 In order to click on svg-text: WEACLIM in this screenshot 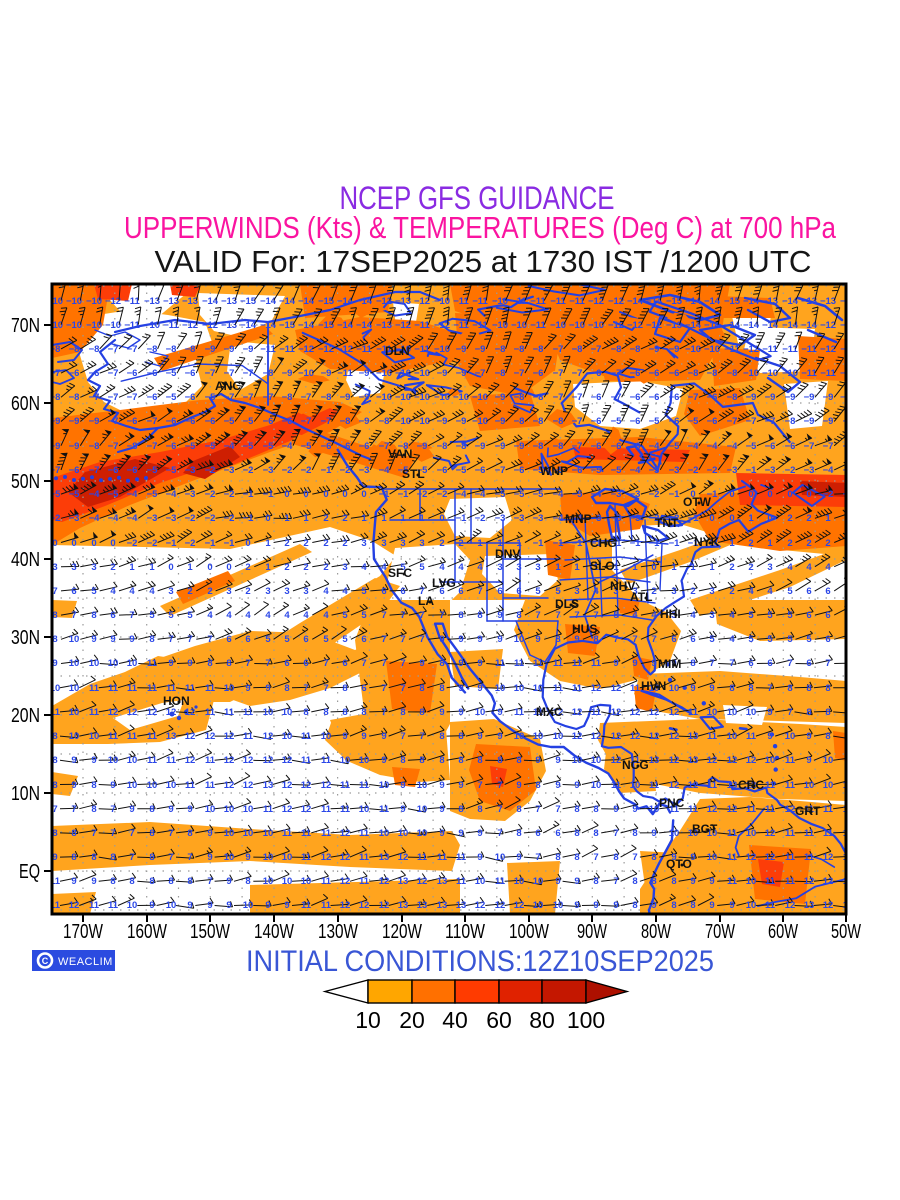, I will do `click(85, 962)`.